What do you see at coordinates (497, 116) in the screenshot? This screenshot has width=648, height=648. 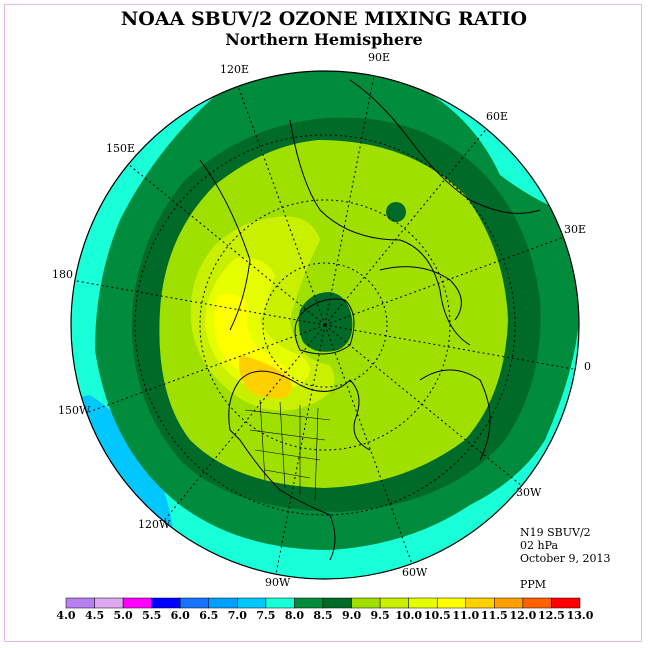 I see `lon-label-60e: 60E` at bounding box center [497, 116].